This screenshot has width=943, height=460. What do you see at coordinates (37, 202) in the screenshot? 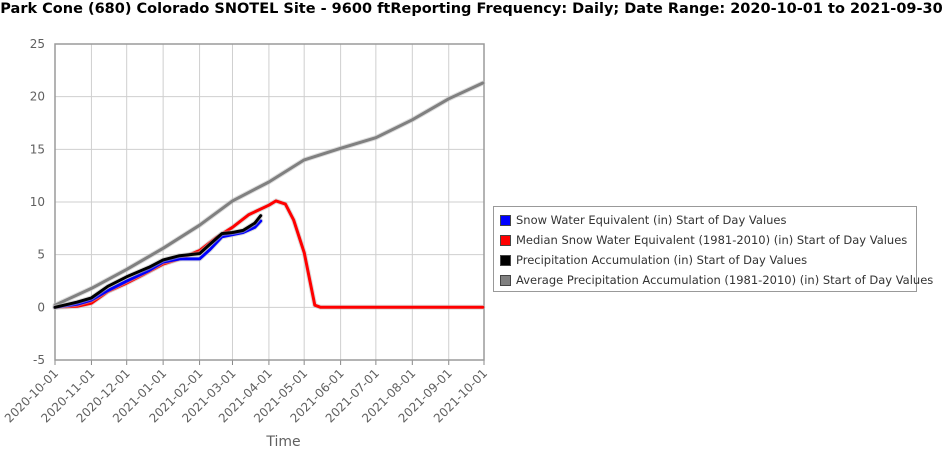
I see `y-tick-label: 10` at bounding box center [37, 202].